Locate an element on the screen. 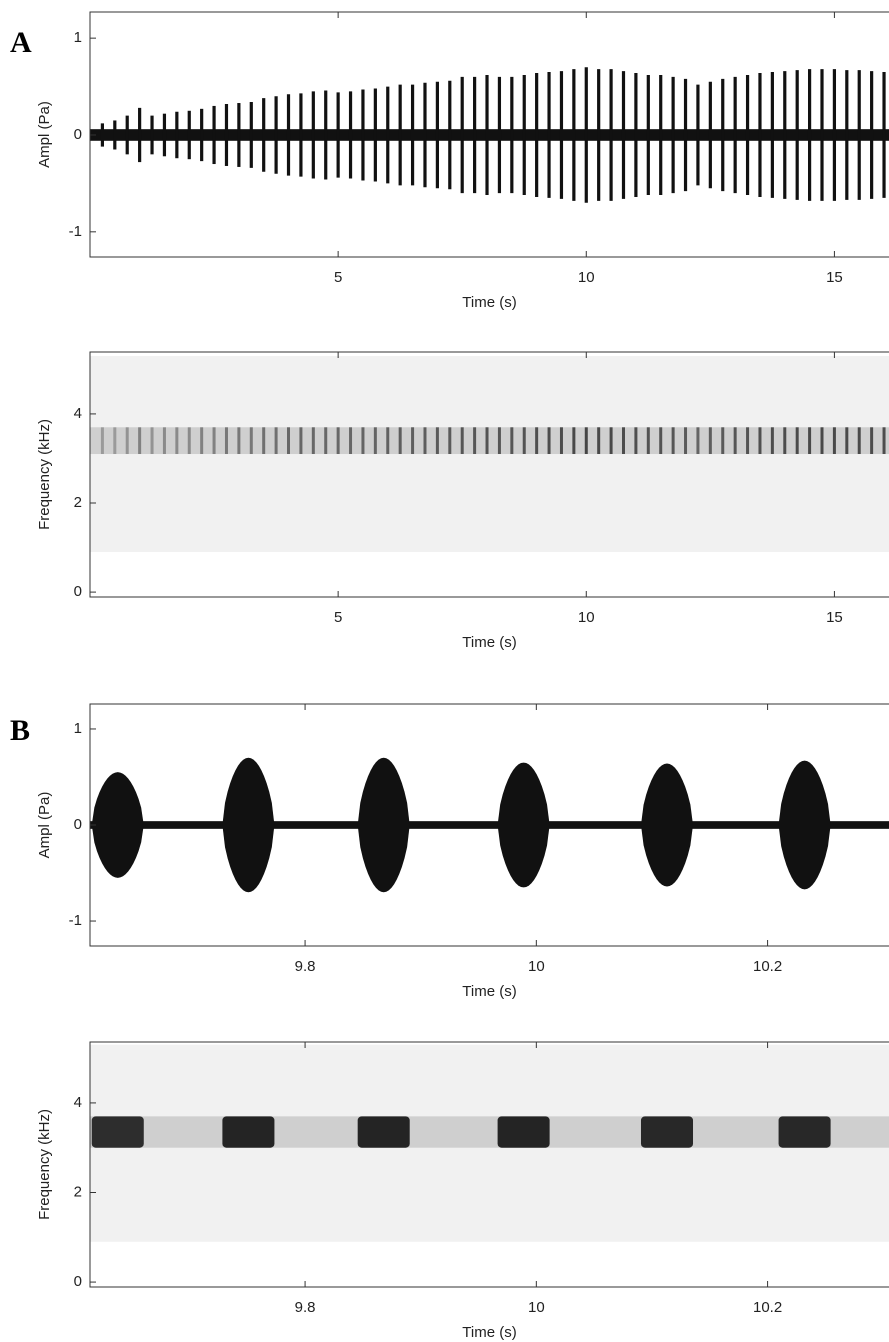 The width and height of the screenshot is (889, 1342). panel-label: A is located at coordinates (21, 42).